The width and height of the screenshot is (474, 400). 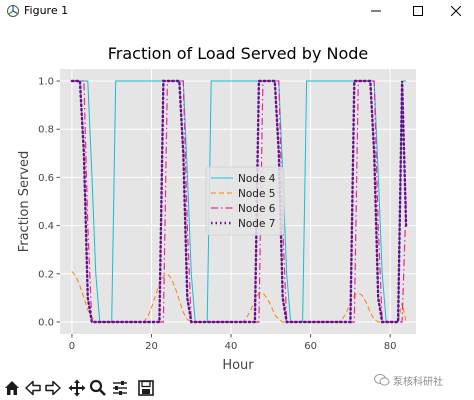 I want to click on legend-label-2: Node 5, so click(x=256, y=194).